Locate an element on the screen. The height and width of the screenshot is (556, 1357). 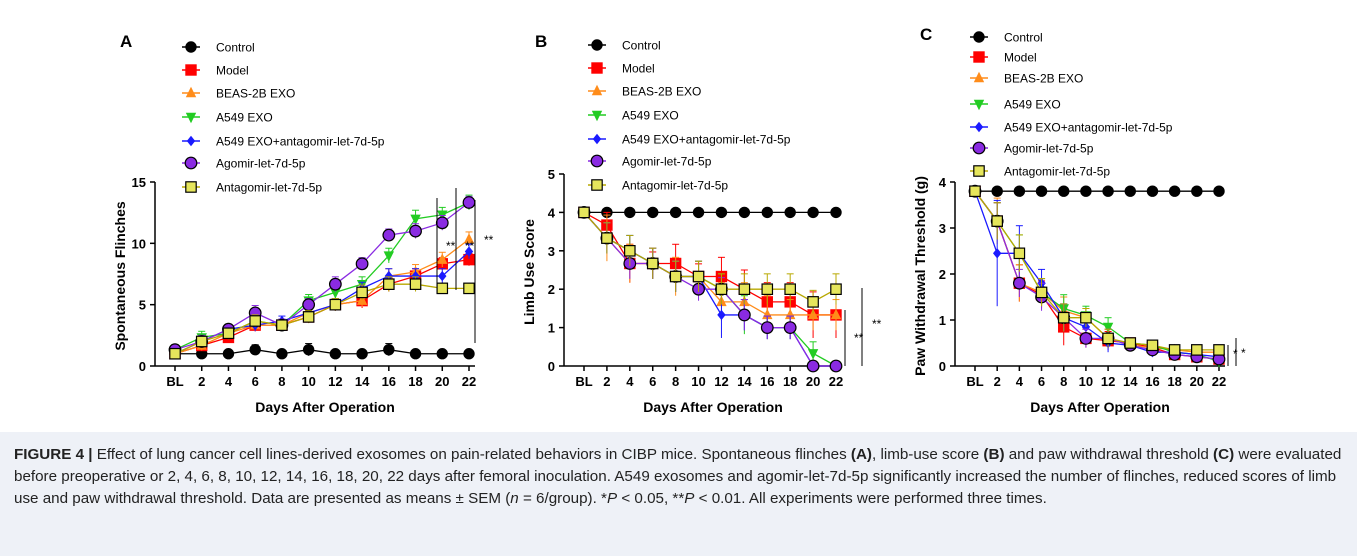
series-model is located at coordinates (322, 306).